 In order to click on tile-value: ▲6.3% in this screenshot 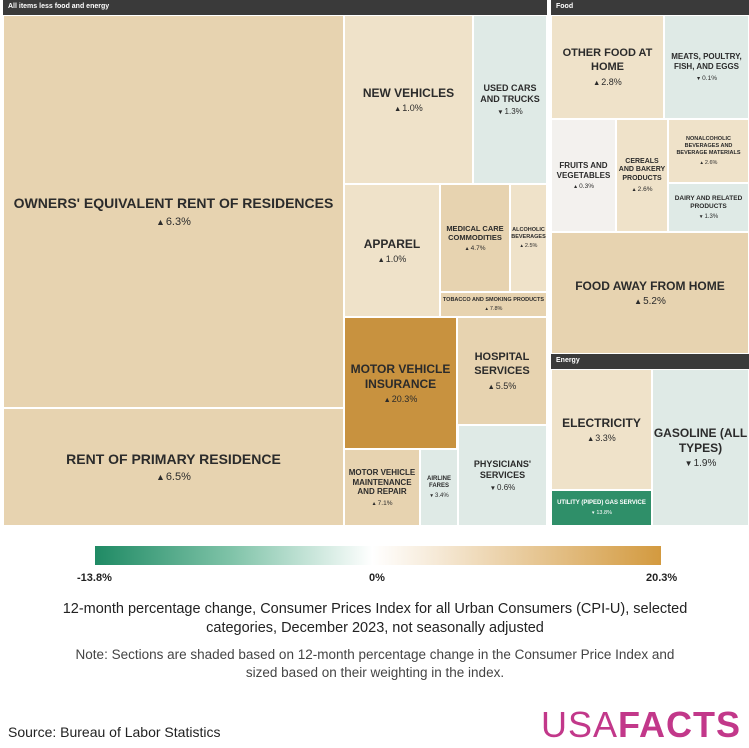, I will do `click(173, 222)`.